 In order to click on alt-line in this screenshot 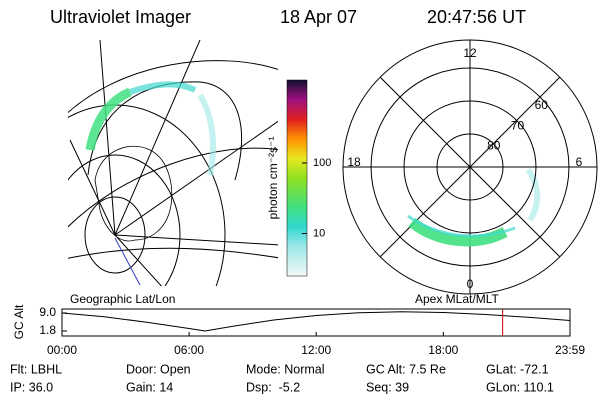, I will do `click(316, 321)`.